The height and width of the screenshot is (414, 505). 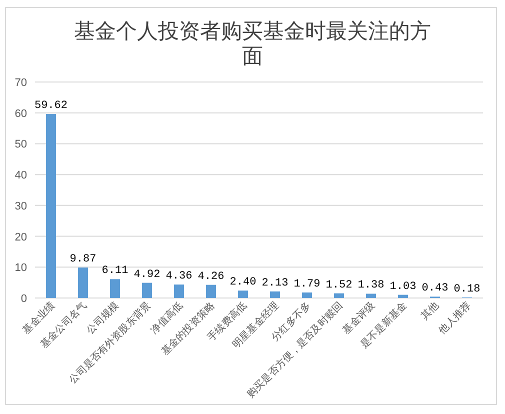 I want to click on data-label: 1.79, so click(x=307, y=284).